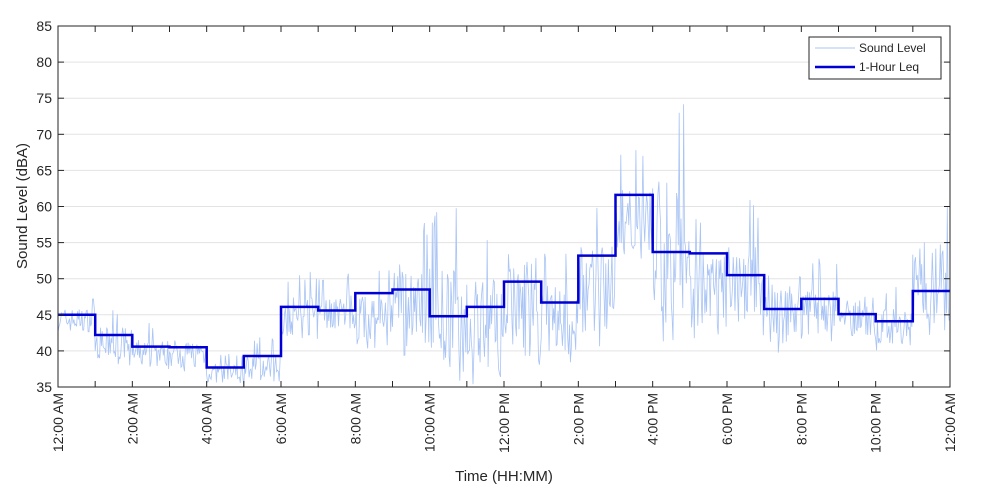  What do you see at coordinates (950, 422) in the screenshot?
I see `x-tick-label-24: 12:00 AM` at bounding box center [950, 422].